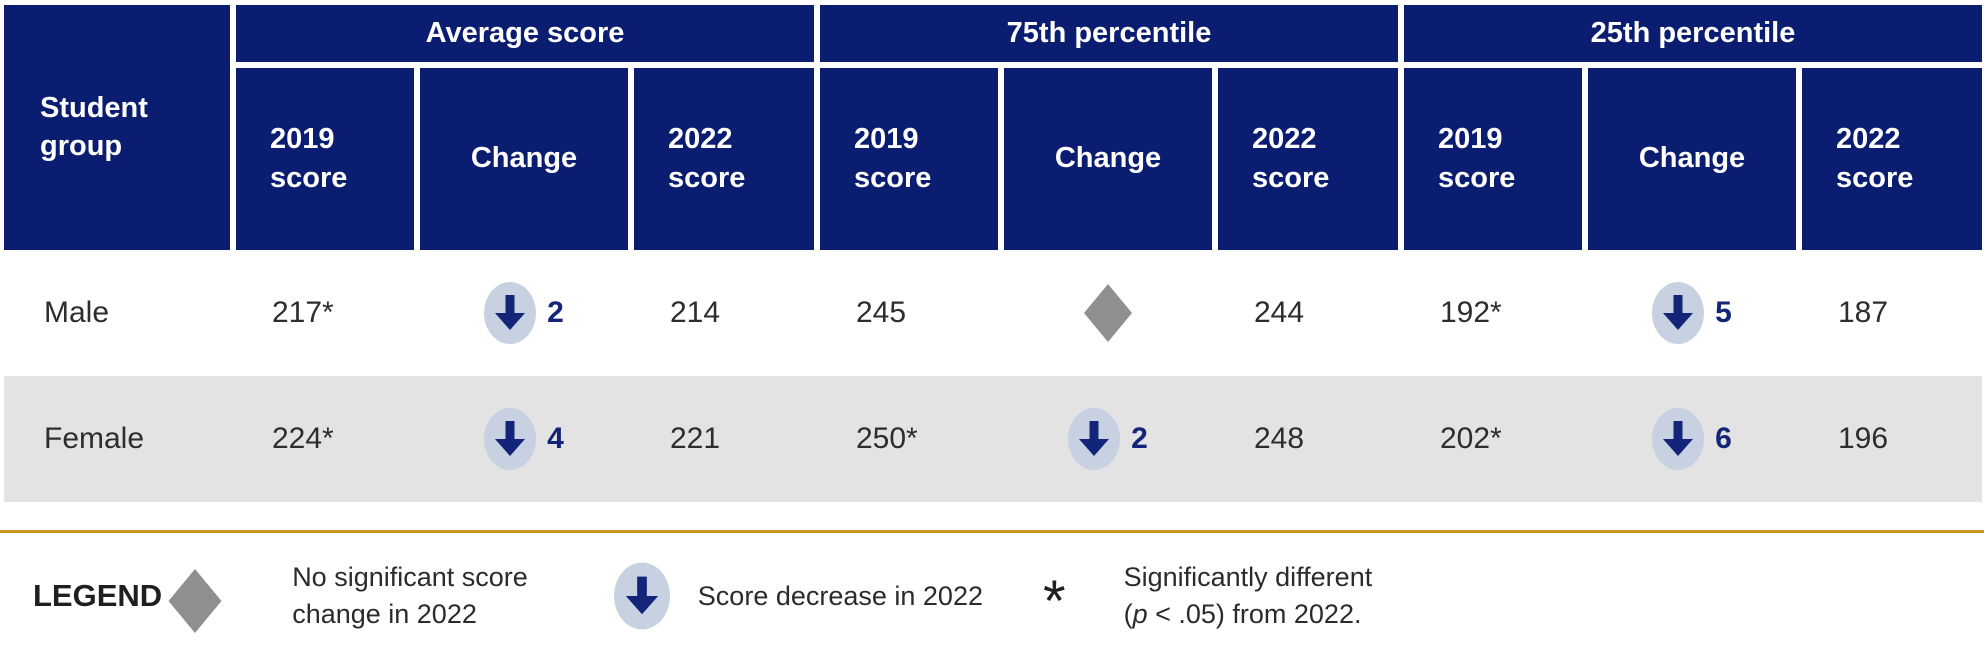 The image size is (1984, 666). What do you see at coordinates (840, 595) in the screenshot?
I see `legend-item-score-decrease: Score decrease in 2022` at bounding box center [840, 595].